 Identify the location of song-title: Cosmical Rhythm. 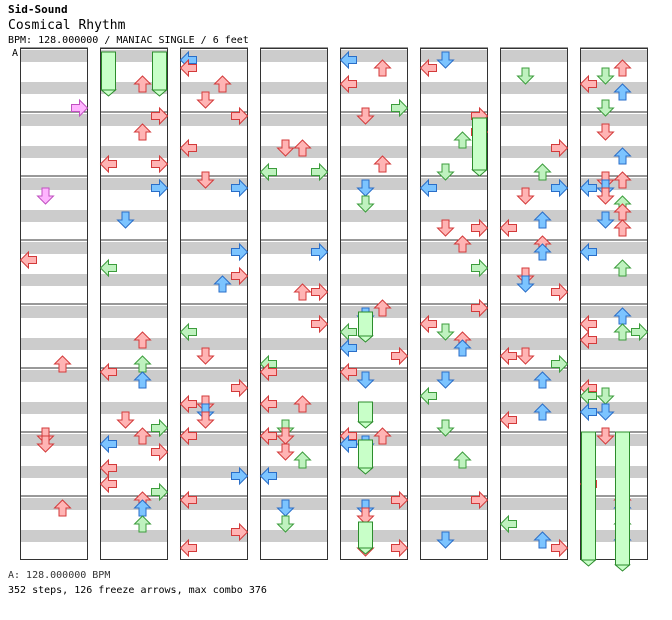
(67, 25).